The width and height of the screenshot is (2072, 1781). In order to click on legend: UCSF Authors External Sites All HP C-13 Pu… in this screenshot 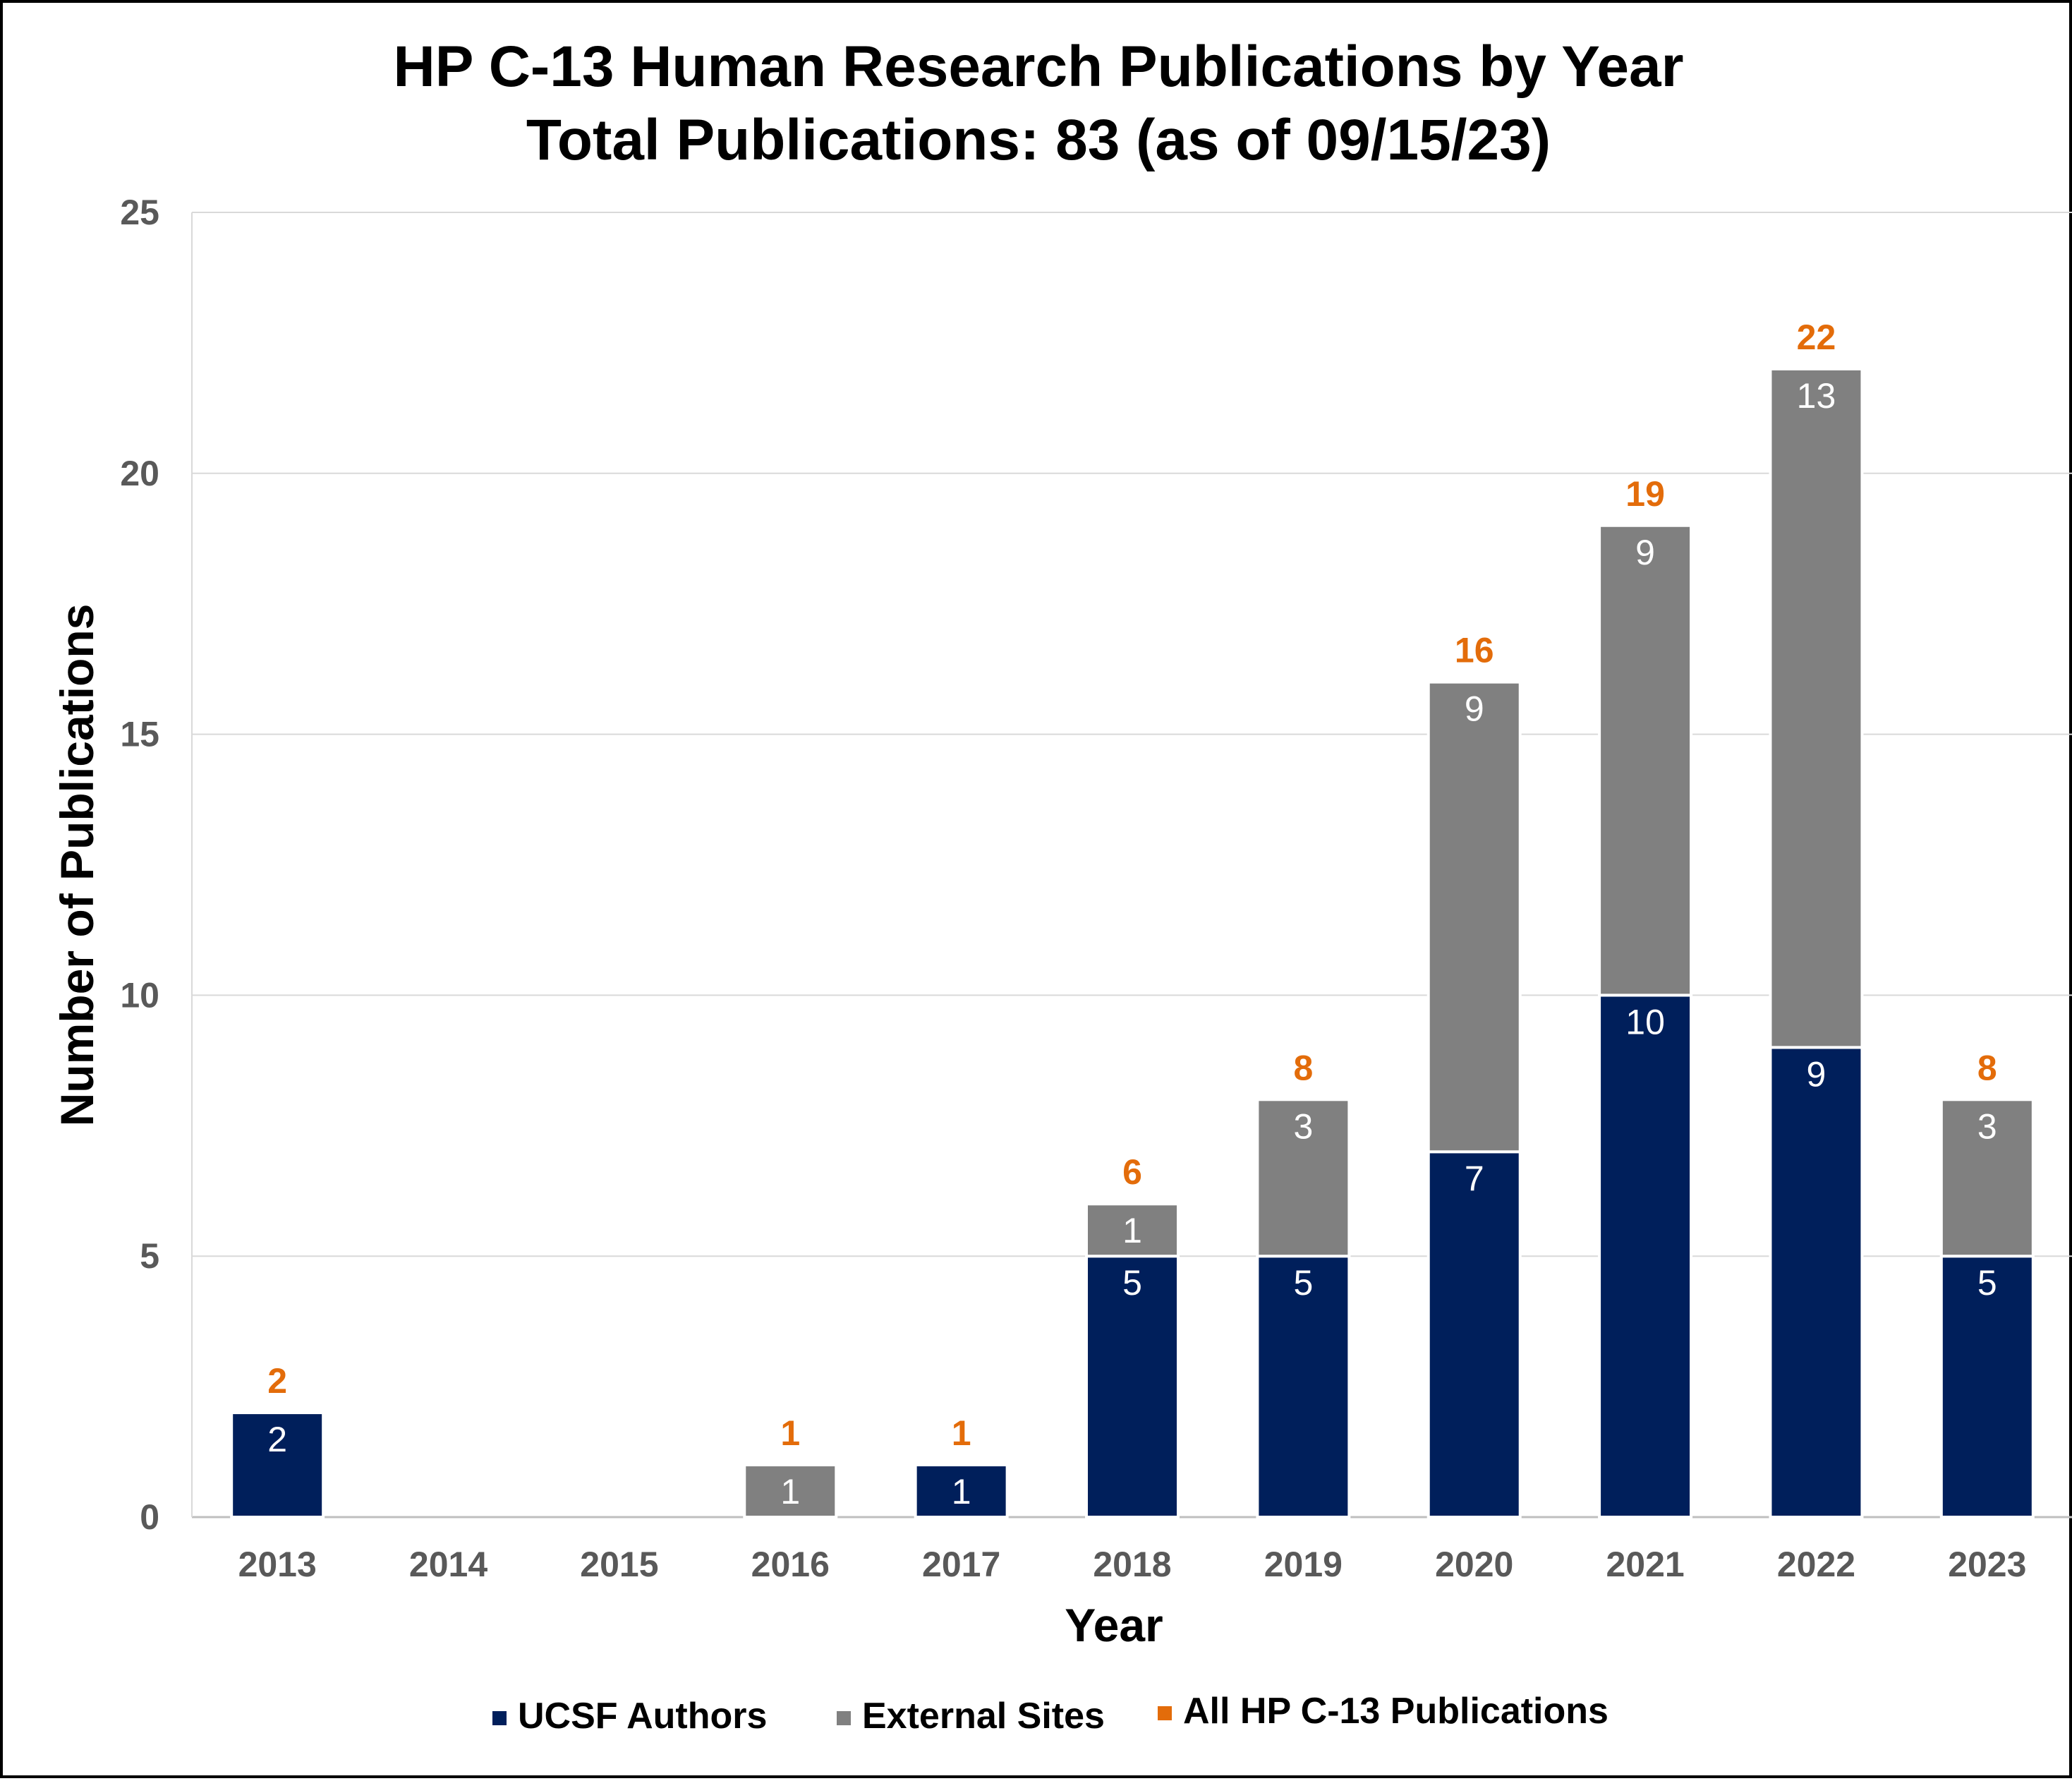, I will do `click(1050, 1714)`.